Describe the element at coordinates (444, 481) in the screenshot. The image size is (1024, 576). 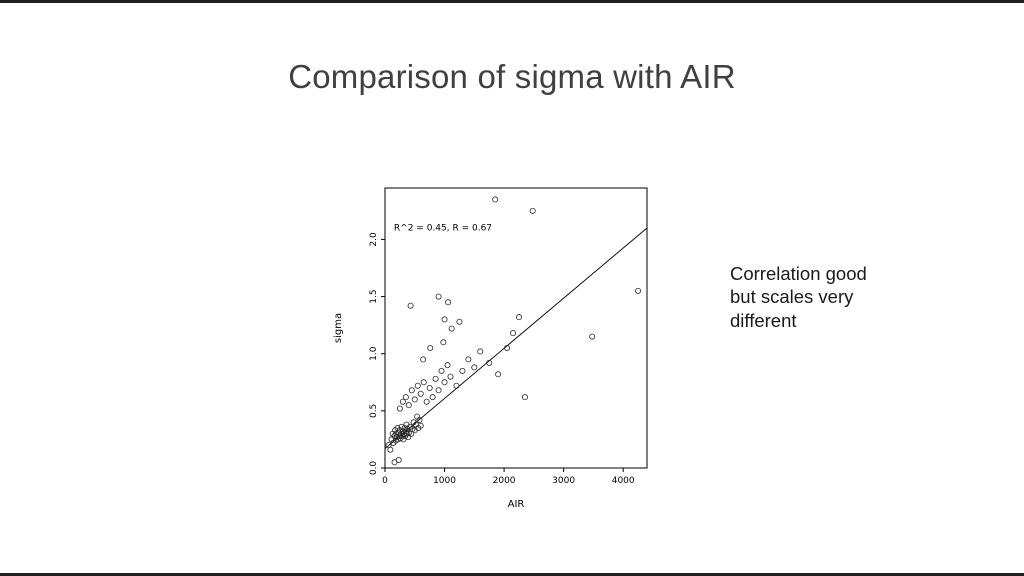
I see `svg-text: 1000` at that location.